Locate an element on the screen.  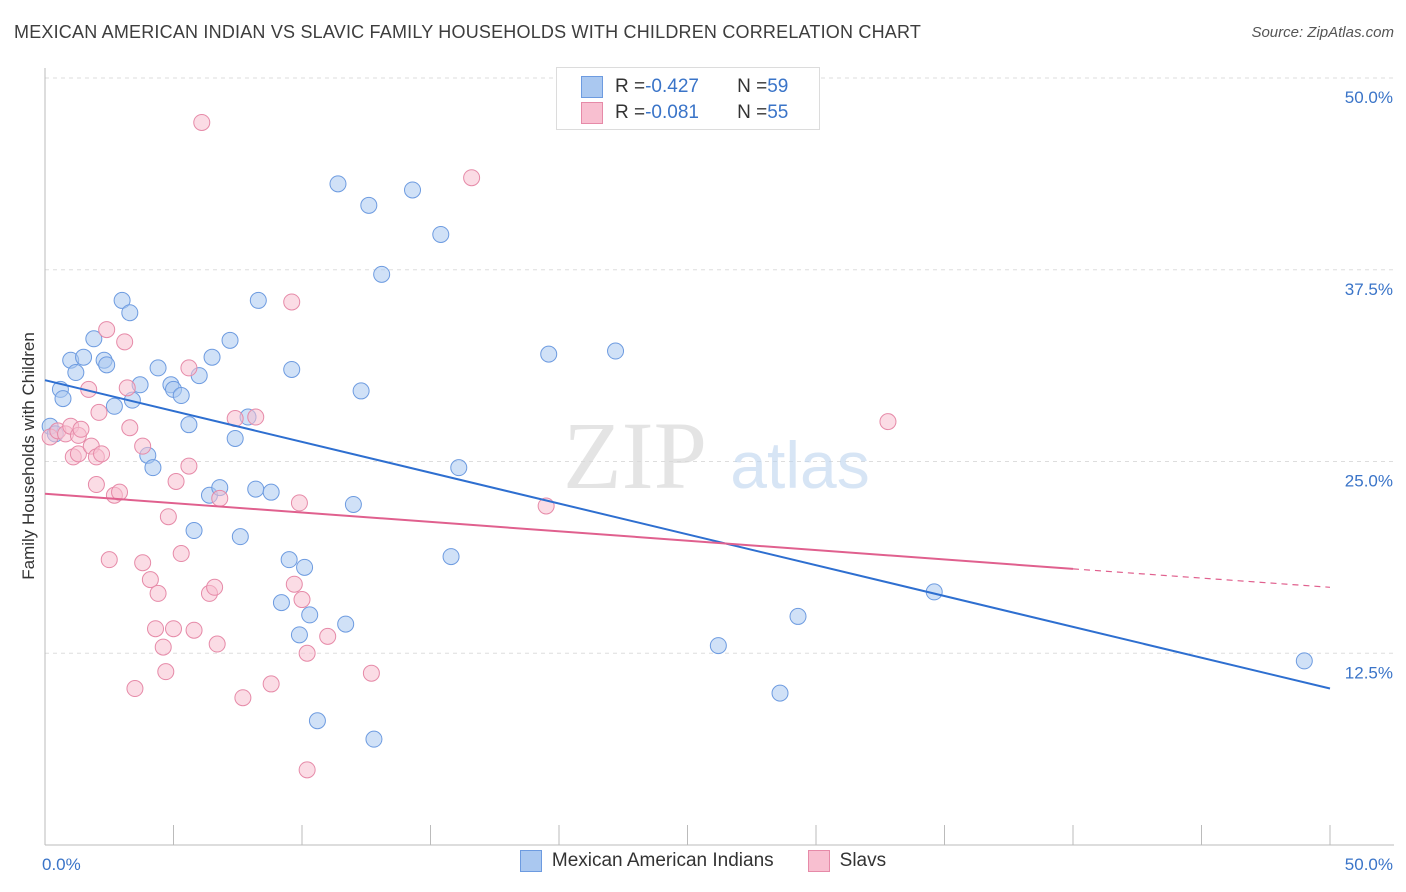
correlation-stats-box: R = -0.427 N = 59 R = -0.081 N = 55 is located at coordinates (688, 98).